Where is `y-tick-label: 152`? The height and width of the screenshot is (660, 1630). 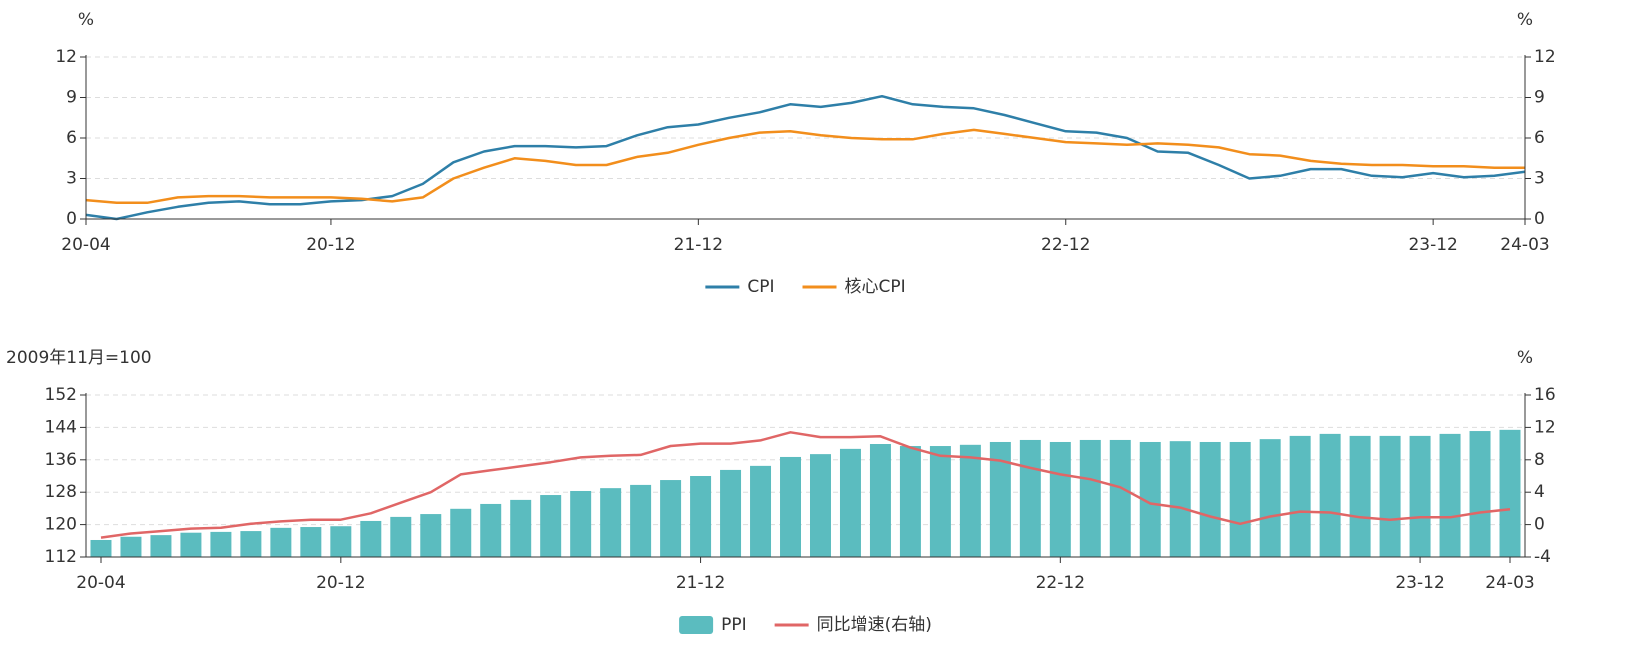
y-tick-label: 152 is located at coordinates (61, 395).